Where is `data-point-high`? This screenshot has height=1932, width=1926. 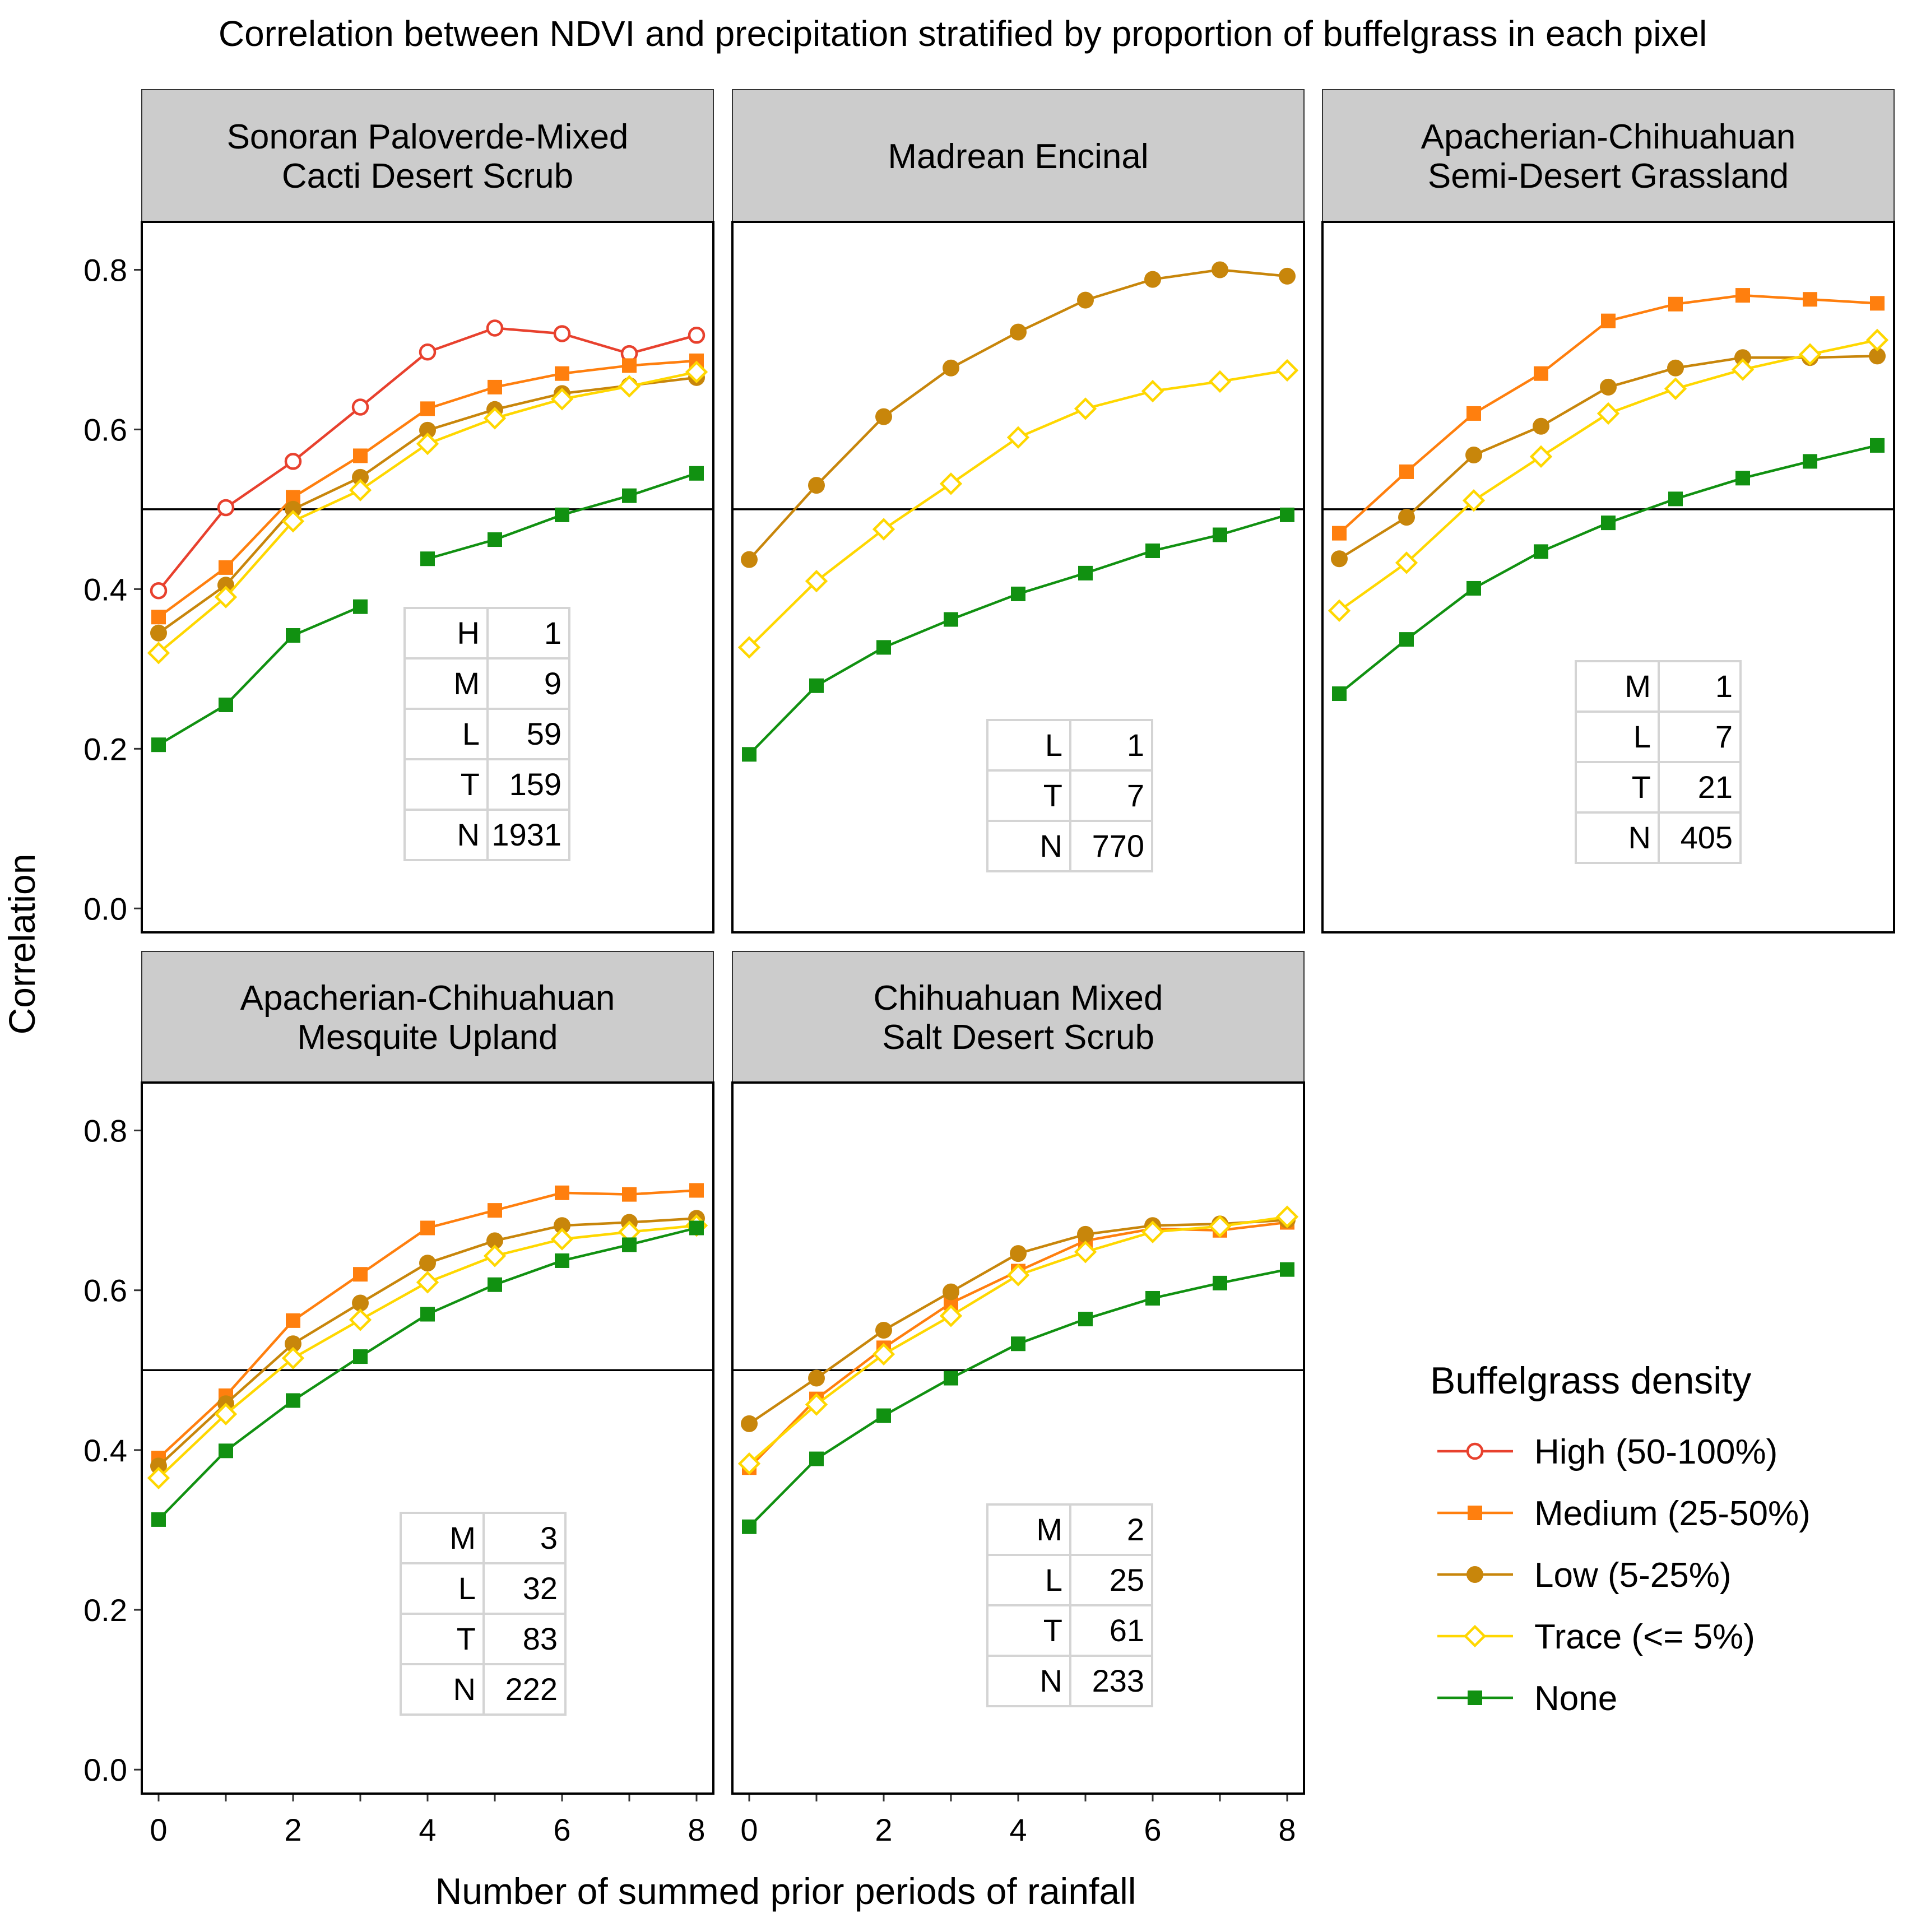
data-point-high is located at coordinates (562, 333).